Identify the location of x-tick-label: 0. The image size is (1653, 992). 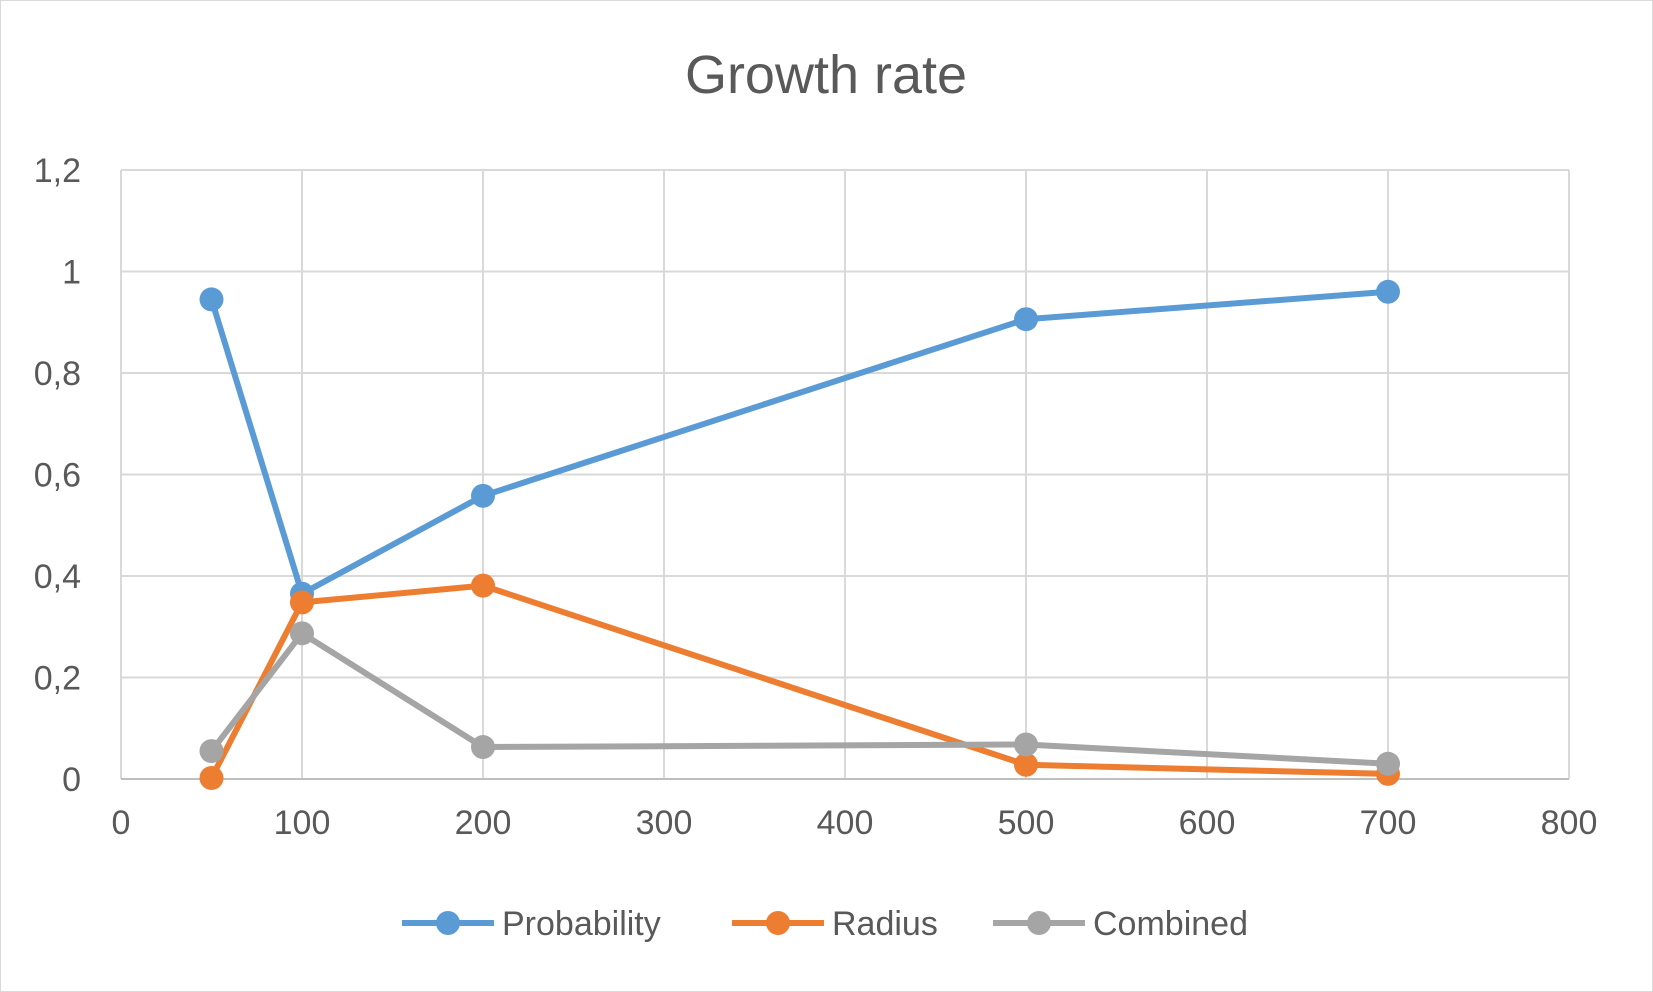
(121, 823).